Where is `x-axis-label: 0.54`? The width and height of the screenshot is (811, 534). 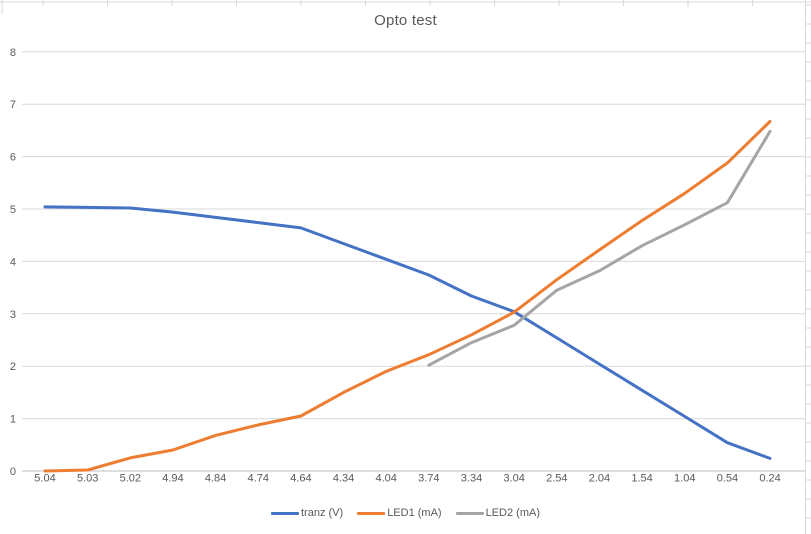 x-axis-label: 0.54 is located at coordinates (727, 479).